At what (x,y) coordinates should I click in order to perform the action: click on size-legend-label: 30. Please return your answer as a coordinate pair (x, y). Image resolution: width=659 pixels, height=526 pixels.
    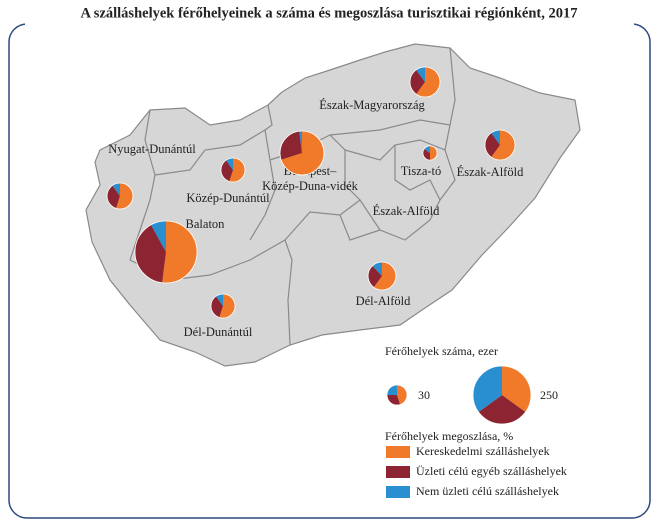
    Looking at the image, I should click on (424, 395).